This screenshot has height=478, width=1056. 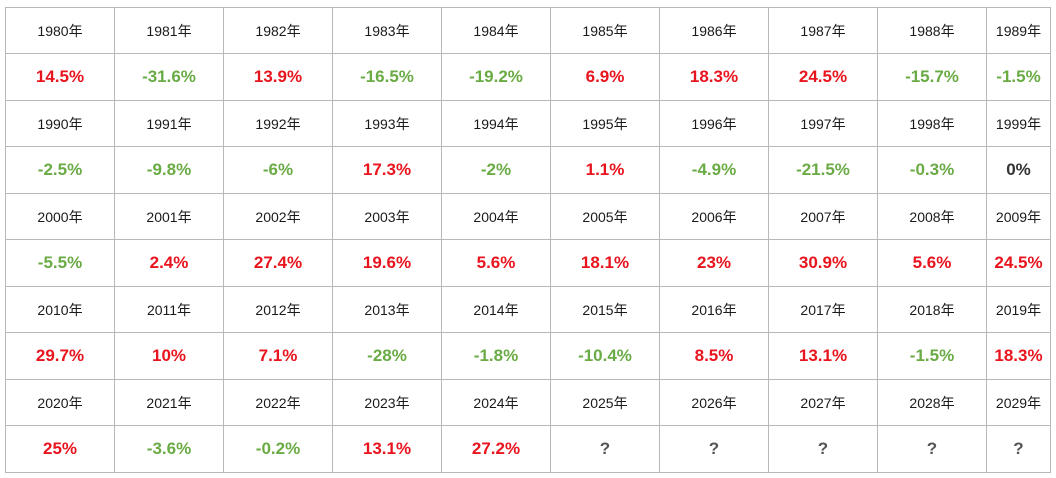 What do you see at coordinates (605, 30) in the screenshot?
I see `year-cell: 1985年` at bounding box center [605, 30].